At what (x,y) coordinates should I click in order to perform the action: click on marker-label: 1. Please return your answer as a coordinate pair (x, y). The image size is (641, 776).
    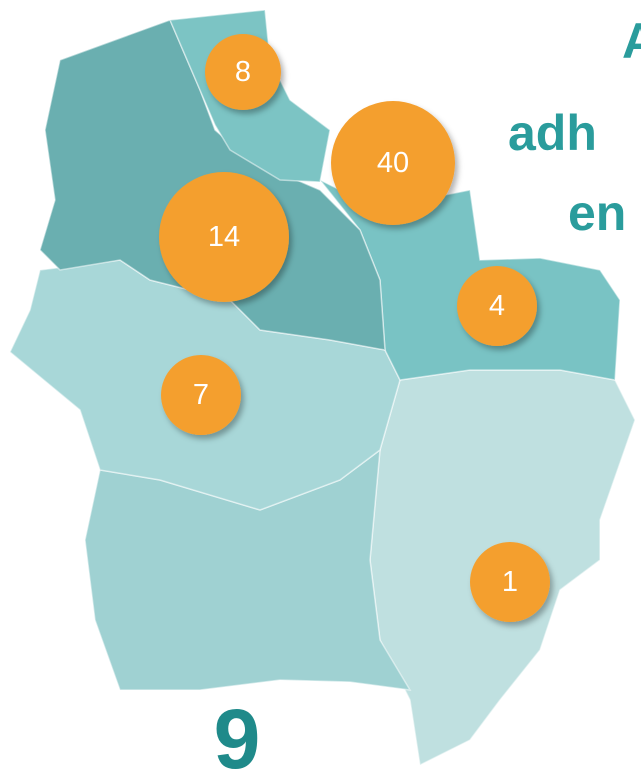
    Looking at the image, I should click on (510, 582).